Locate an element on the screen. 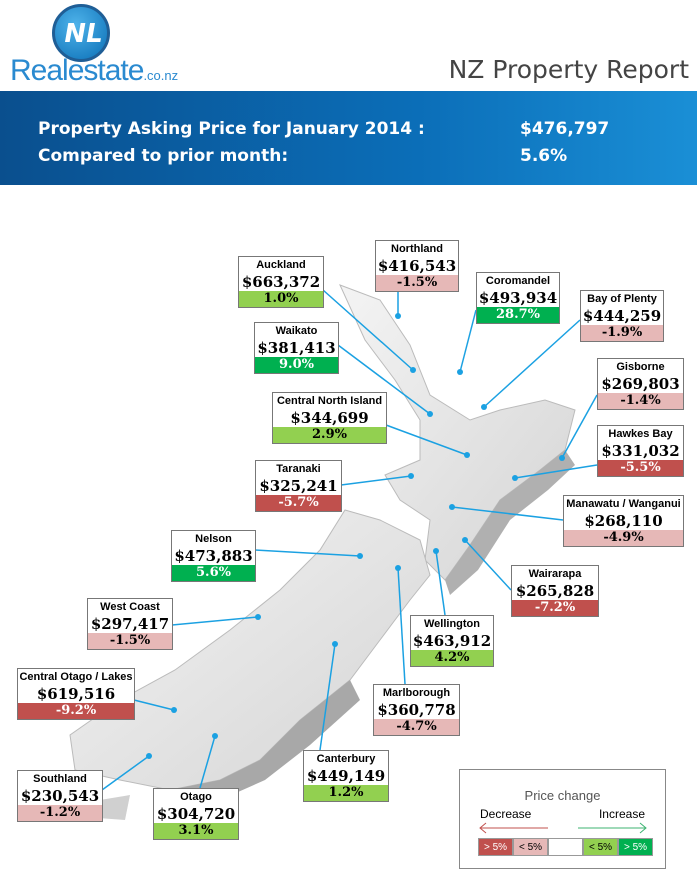 This screenshot has width=697, height=869. region-name: Bay of Plenty is located at coordinates (622, 299).